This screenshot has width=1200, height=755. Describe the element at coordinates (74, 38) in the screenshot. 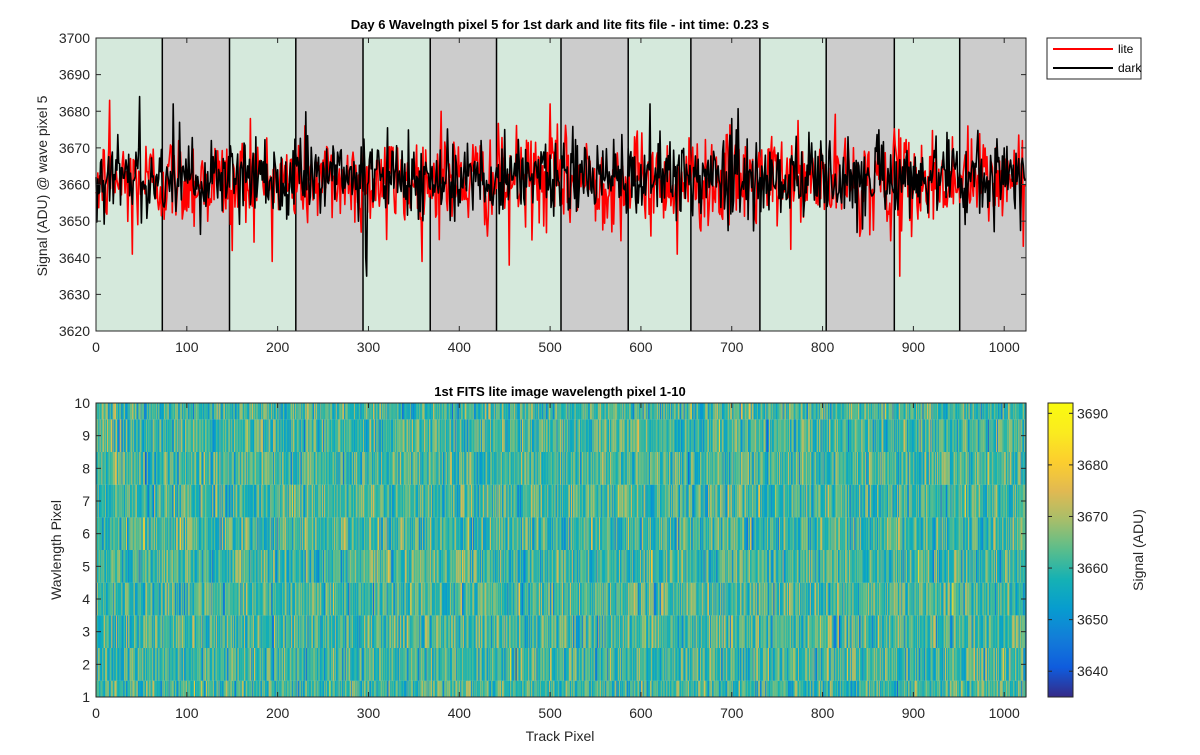

I see `y-tick-label: 3700` at that location.